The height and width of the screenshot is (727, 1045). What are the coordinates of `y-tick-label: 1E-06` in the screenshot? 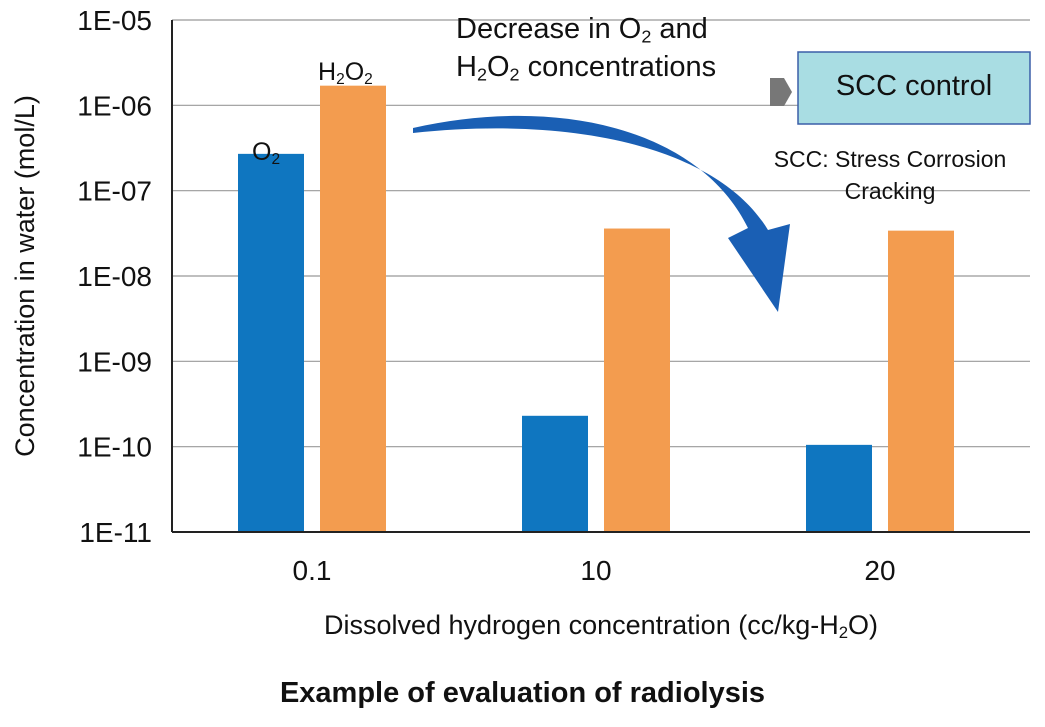 It's located at (114, 105).